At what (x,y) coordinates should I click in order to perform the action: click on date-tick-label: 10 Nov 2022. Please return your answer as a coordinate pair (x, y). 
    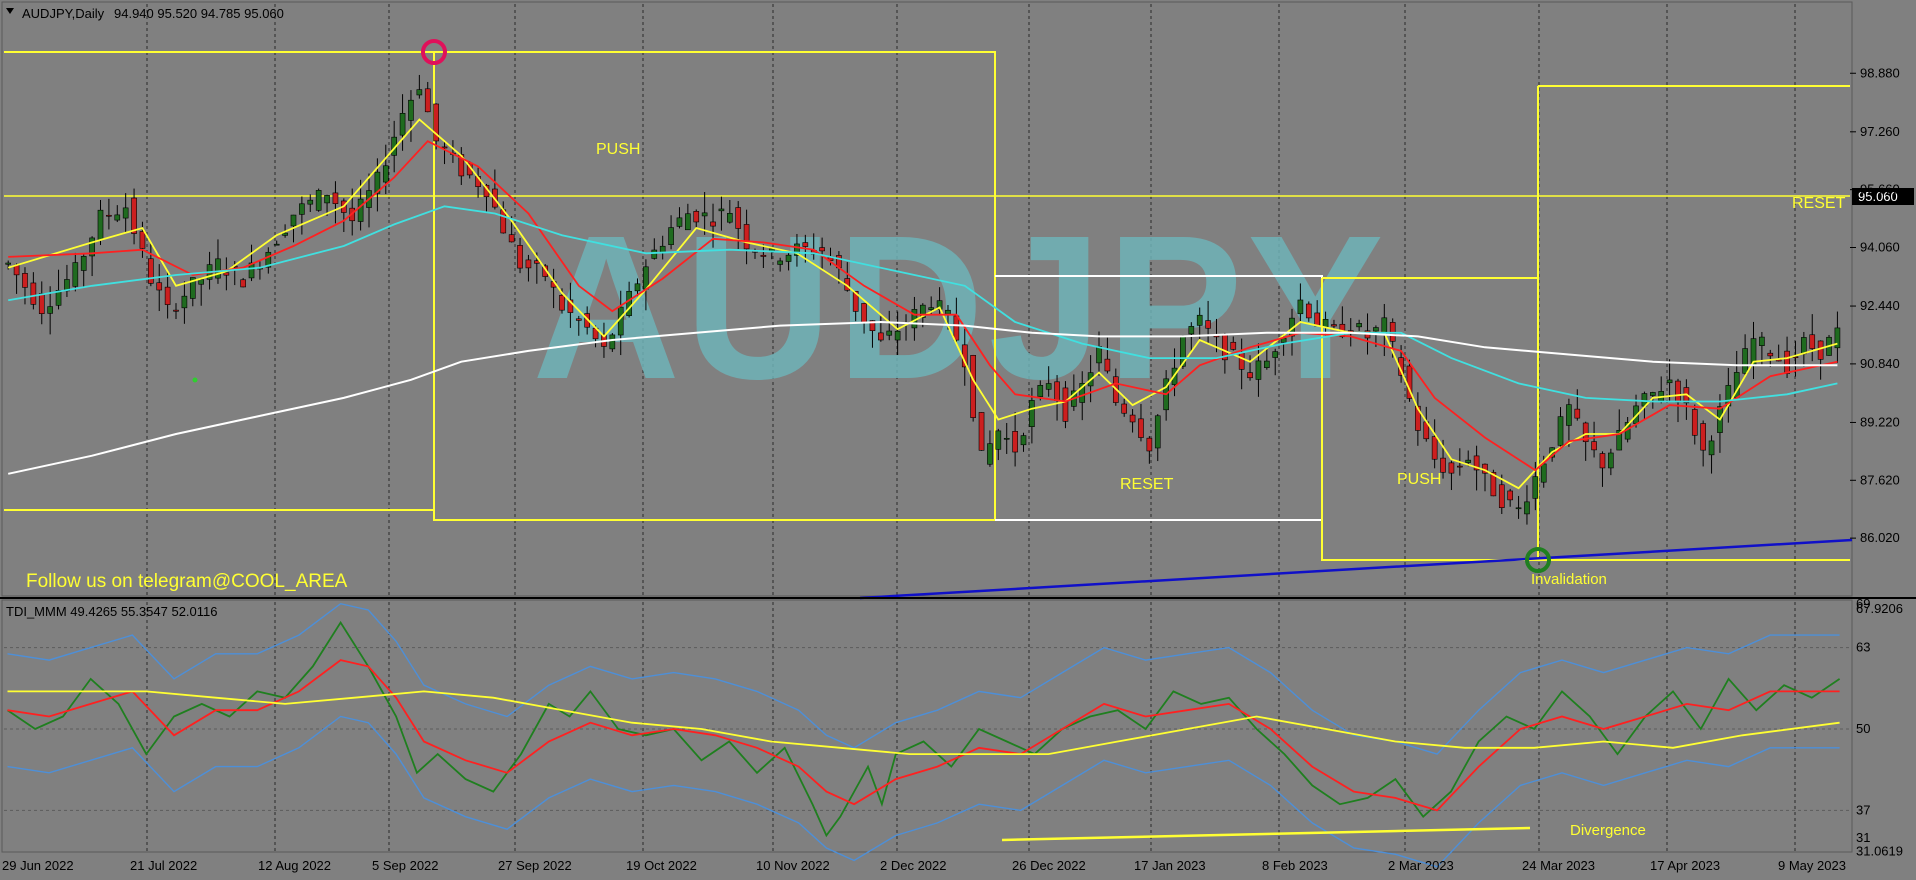
    Looking at the image, I should click on (793, 865).